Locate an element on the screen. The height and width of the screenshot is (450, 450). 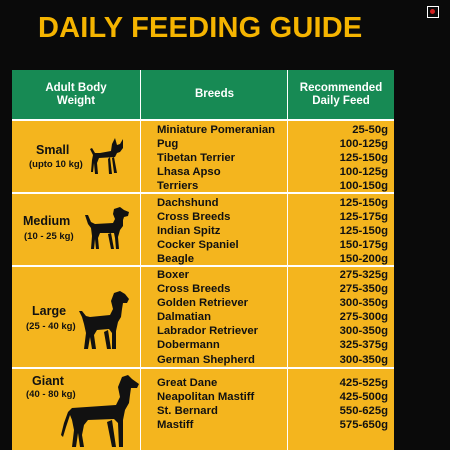
size-range: (40 - 80 kg) is located at coordinates (51, 394).